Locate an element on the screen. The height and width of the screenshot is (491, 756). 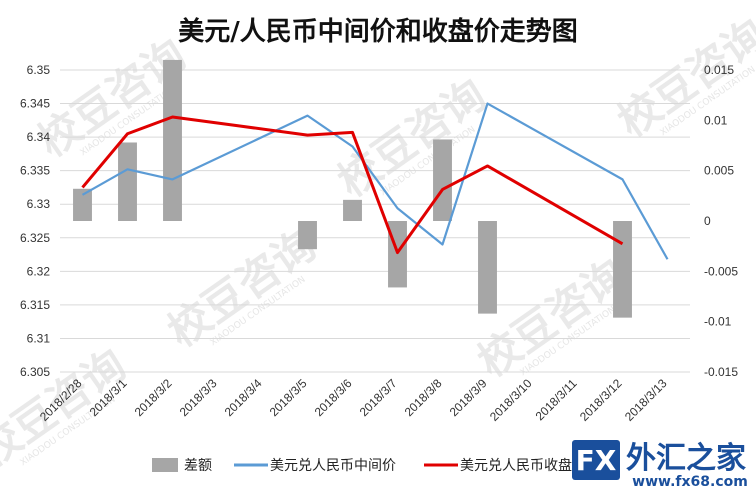
x-tick-label: 2018/3/13 is located at coordinates (646, 400).